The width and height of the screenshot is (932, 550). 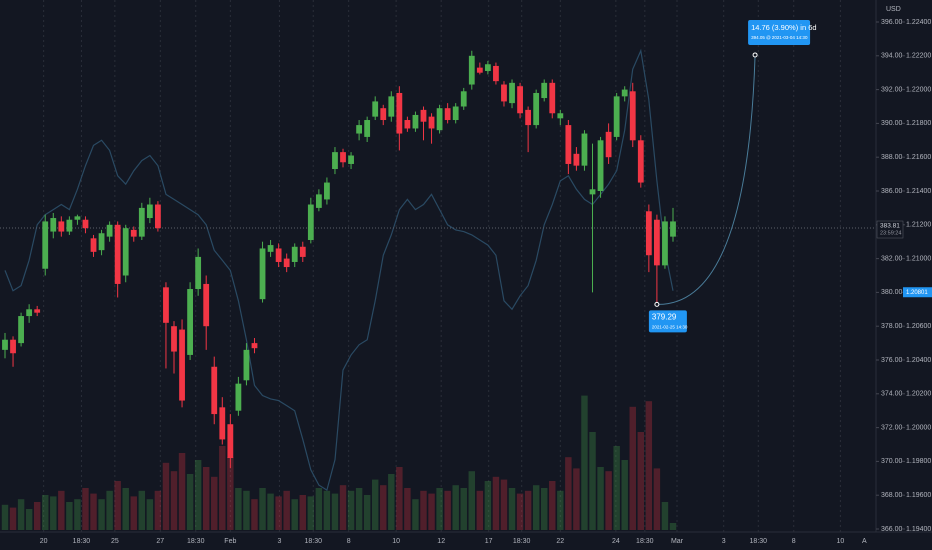 What do you see at coordinates (706, 179) in the screenshot?
I see `measure-curve` at bounding box center [706, 179].